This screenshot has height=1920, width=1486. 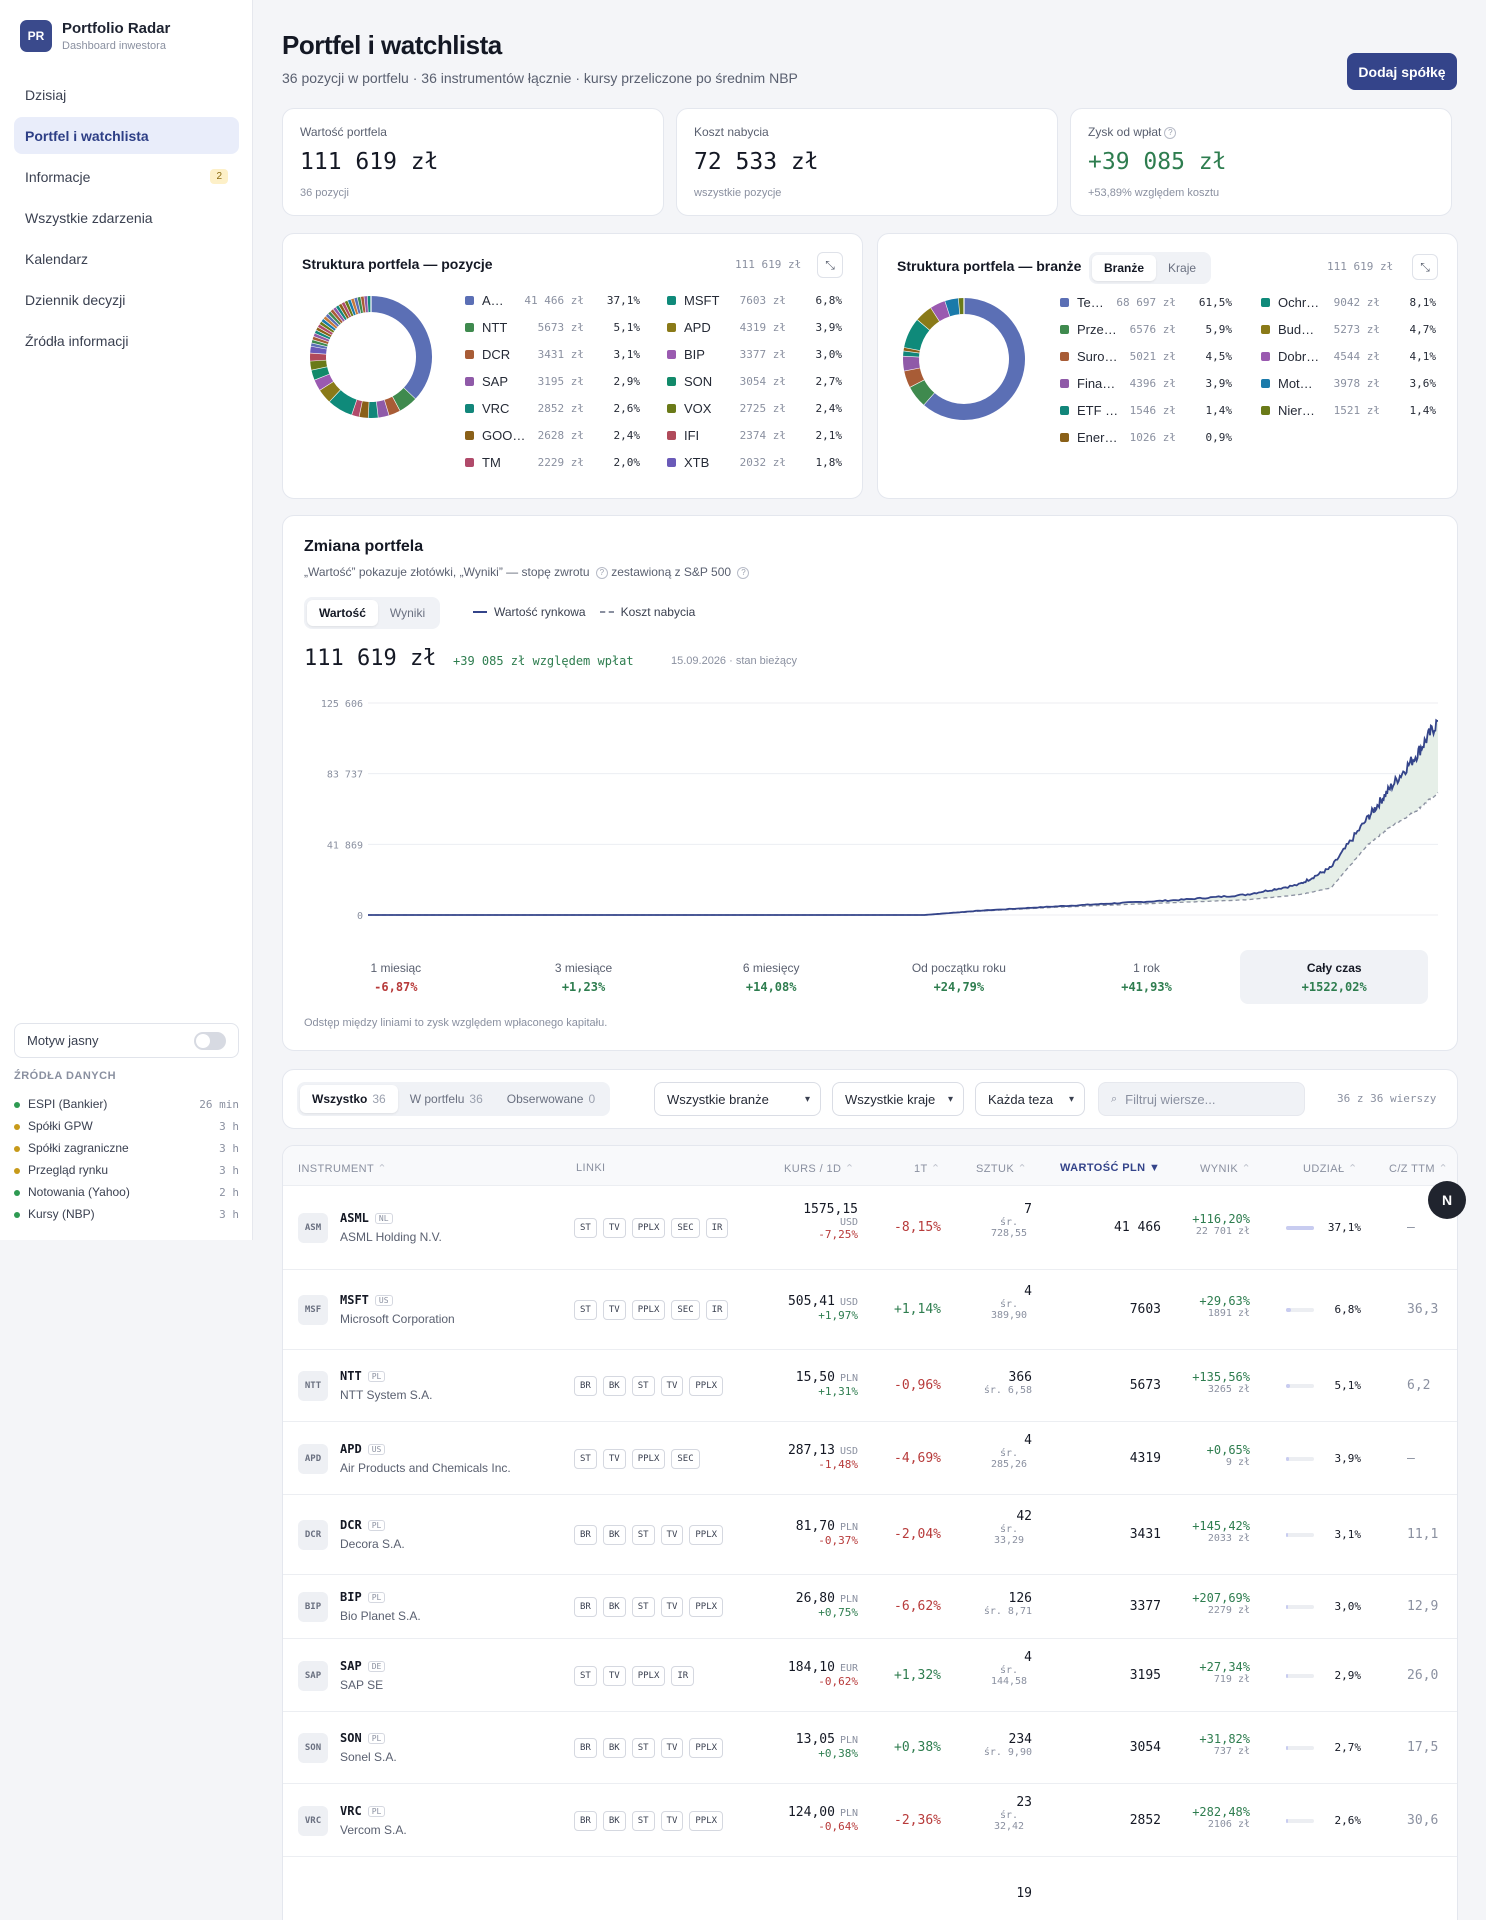 What do you see at coordinates (366, 1218) in the screenshot?
I see `ticker-symbol-wrap: ASML NL` at bounding box center [366, 1218].